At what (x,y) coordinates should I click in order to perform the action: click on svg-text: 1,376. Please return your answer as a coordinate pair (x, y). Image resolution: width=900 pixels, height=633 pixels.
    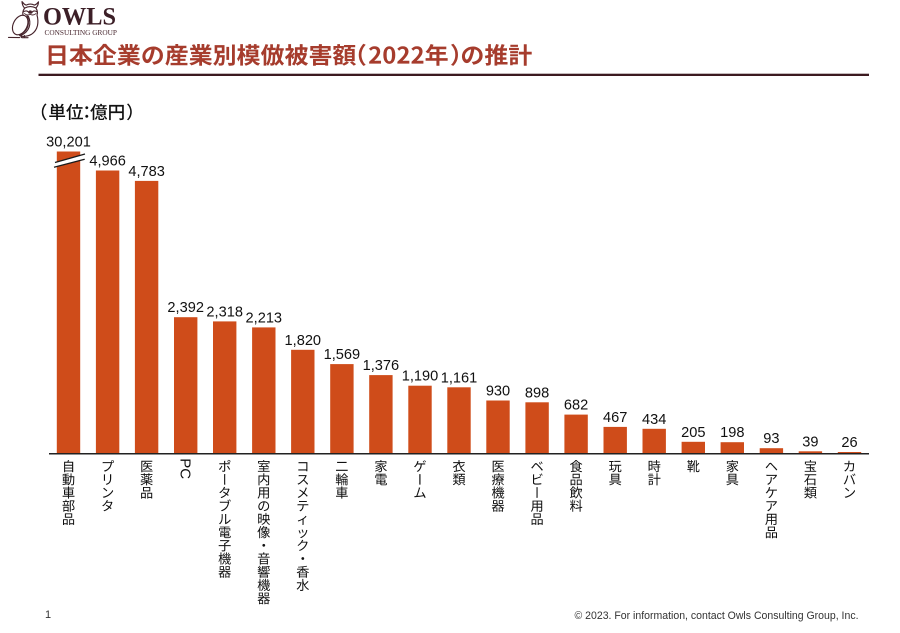
    Looking at the image, I should click on (381, 366).